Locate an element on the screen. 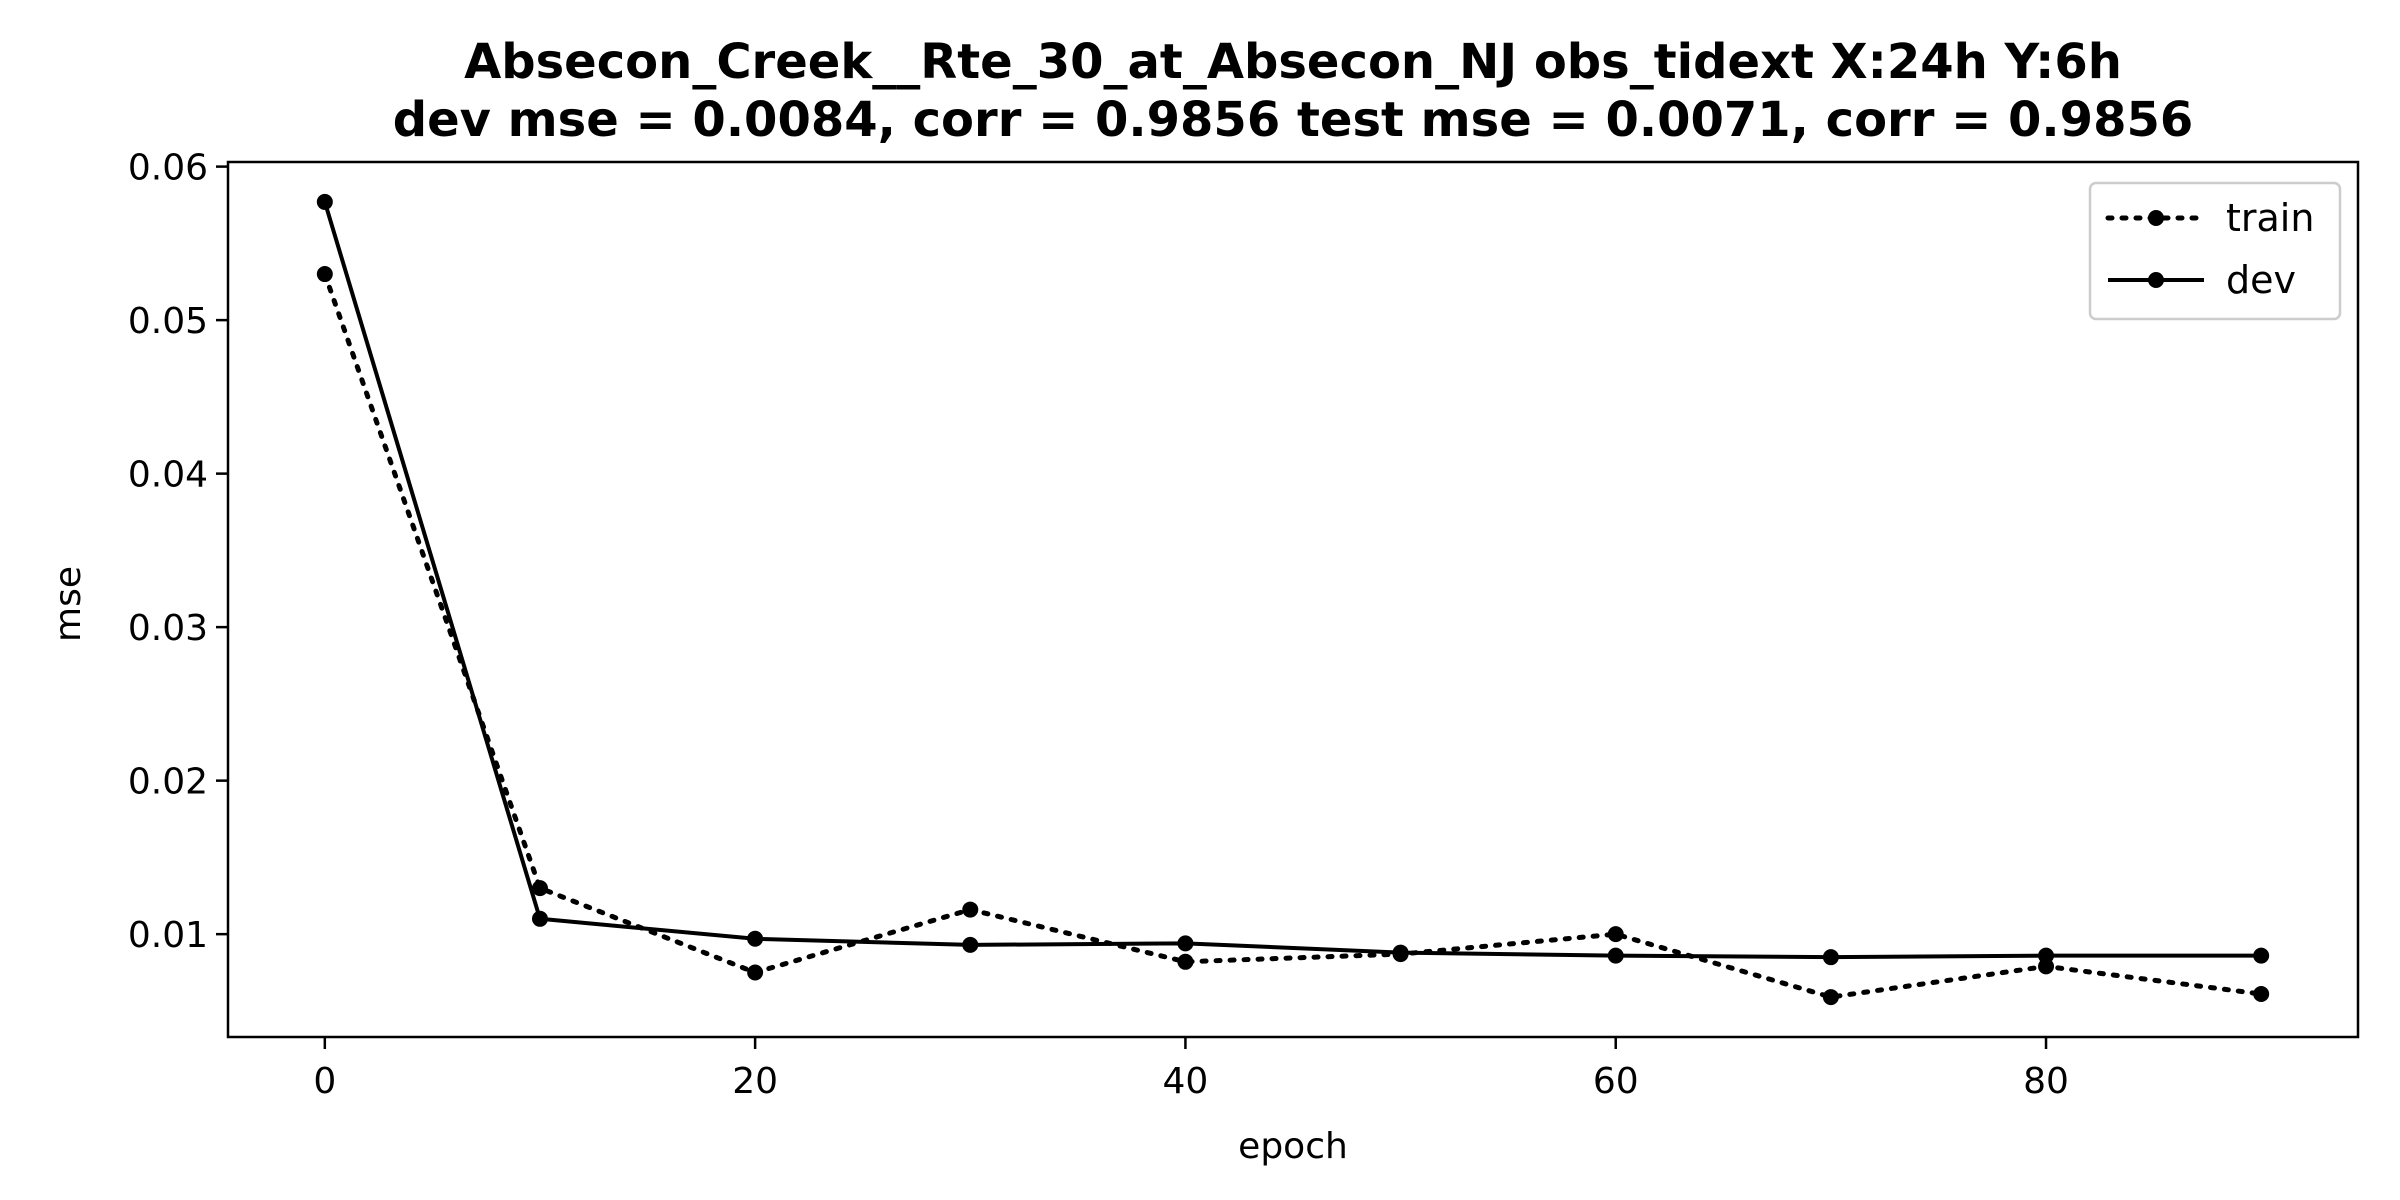 The height and width of the screenshot is (1200, 2400). x-tick-label: 40 is located at coordinates (1186, 1081).